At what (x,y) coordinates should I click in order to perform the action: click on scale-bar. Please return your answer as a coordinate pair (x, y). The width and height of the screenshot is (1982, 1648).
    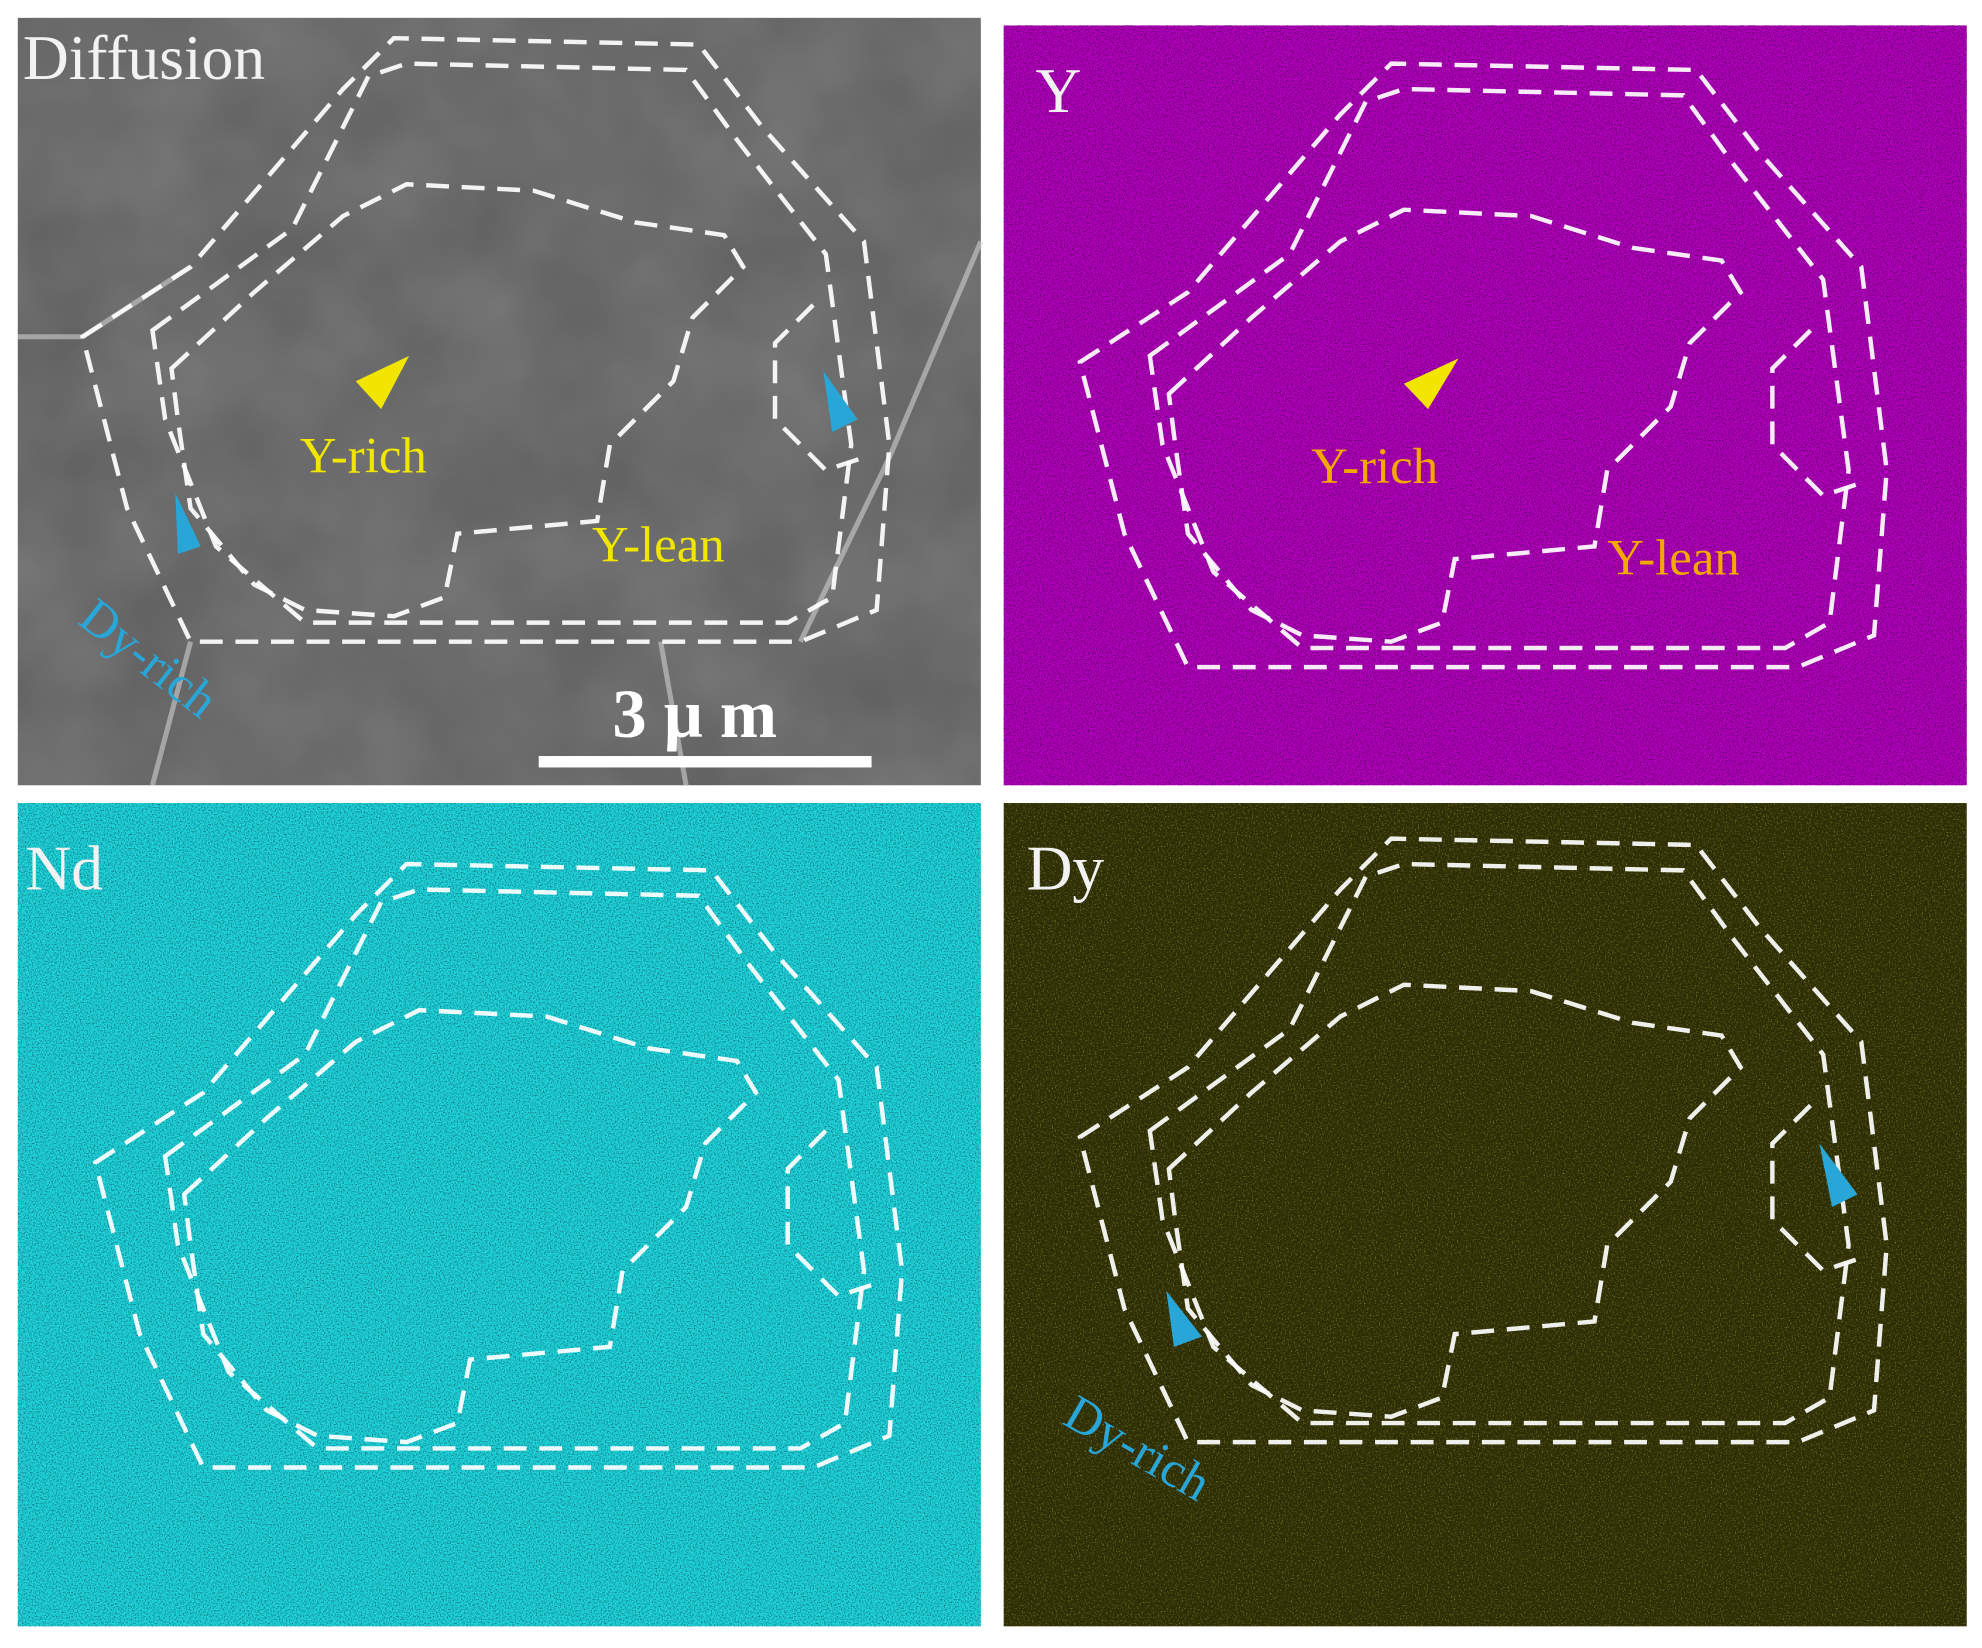
    Looking at the image, I should click on (705, 762).